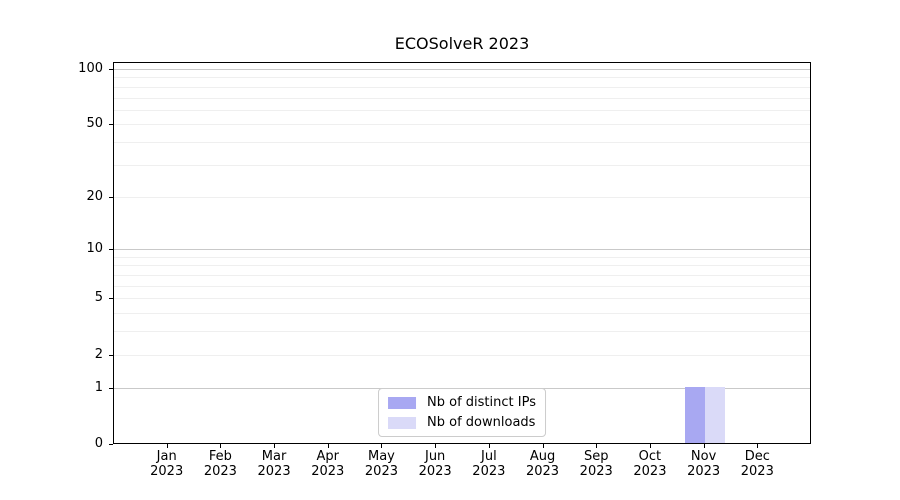 The image size is (900, 500). I want to click on y-axis-tick-label: 100, so click(90, 68).